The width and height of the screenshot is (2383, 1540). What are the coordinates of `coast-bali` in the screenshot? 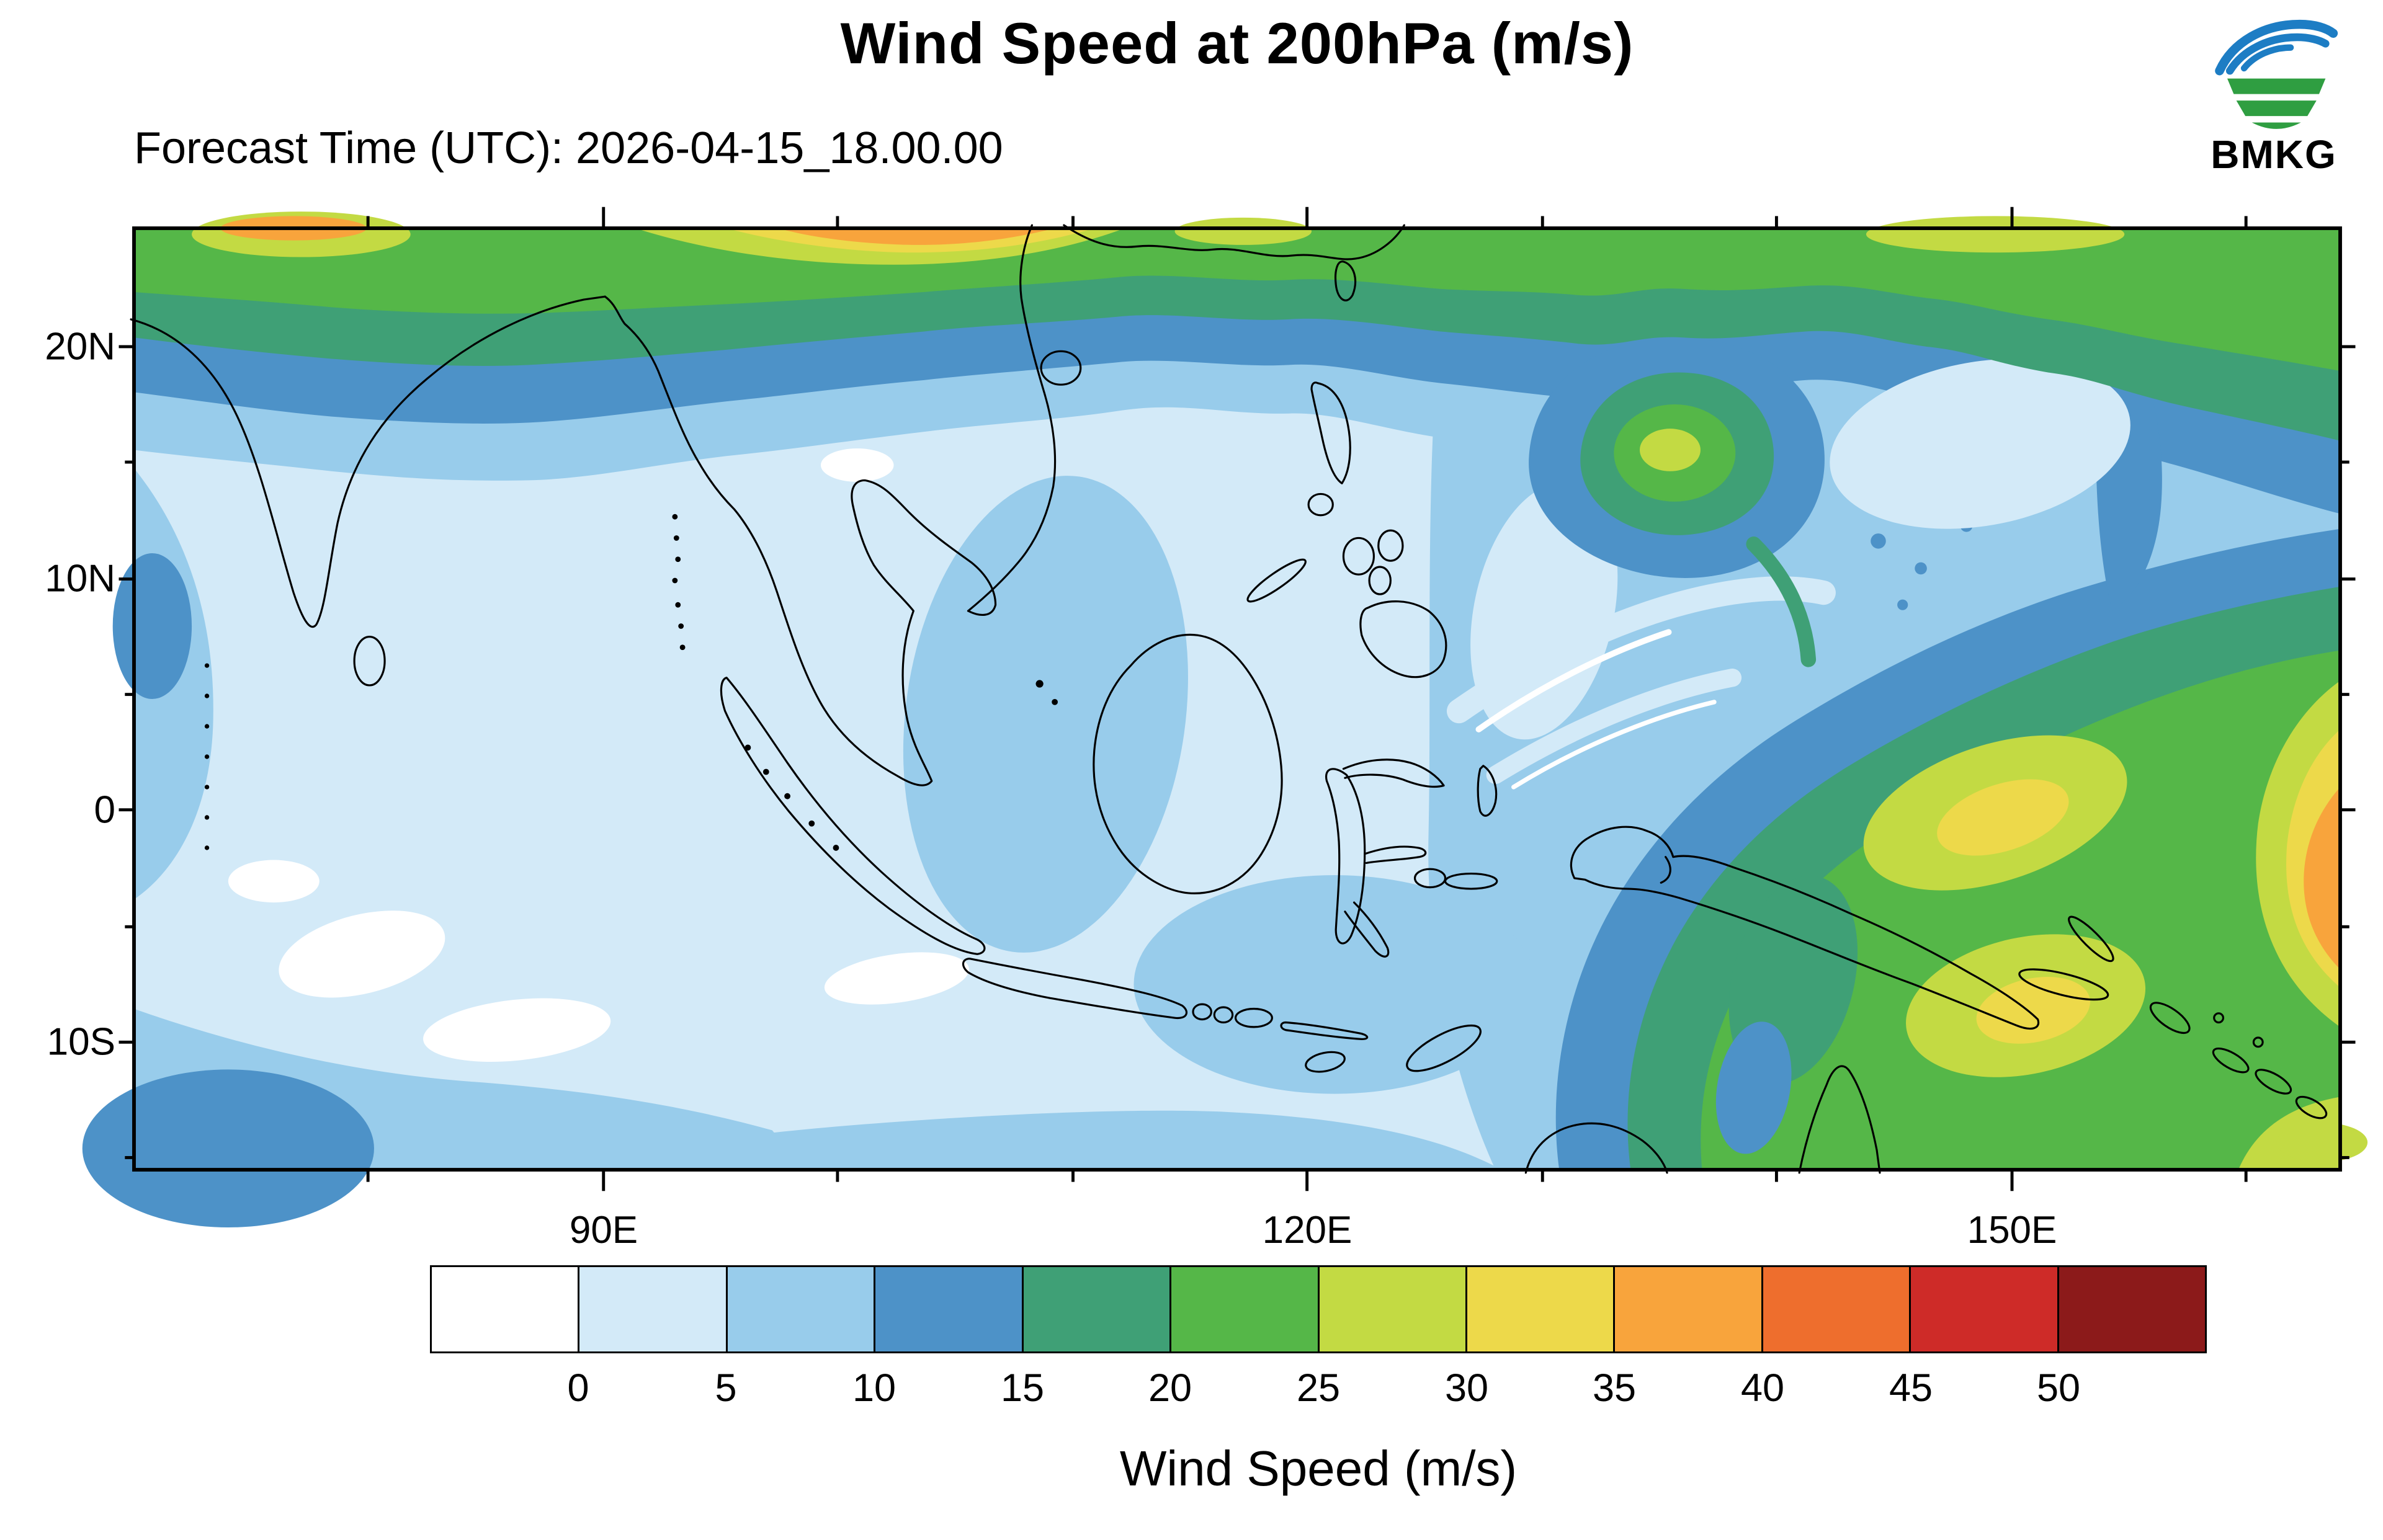 It's located at (1202, 1012).